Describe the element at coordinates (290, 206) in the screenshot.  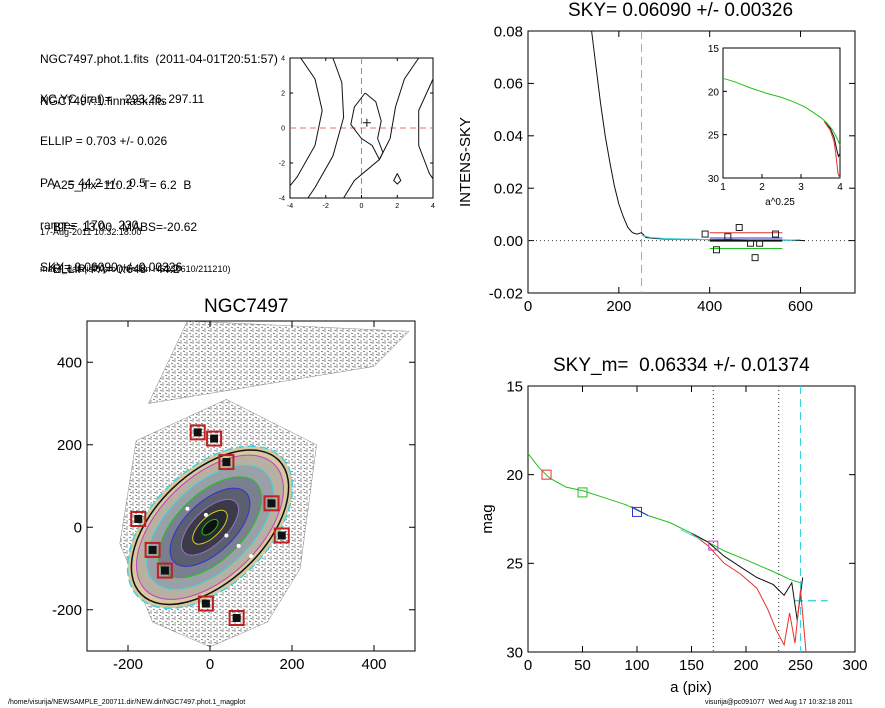
I see `contour-xtick-label: -4` at that location.